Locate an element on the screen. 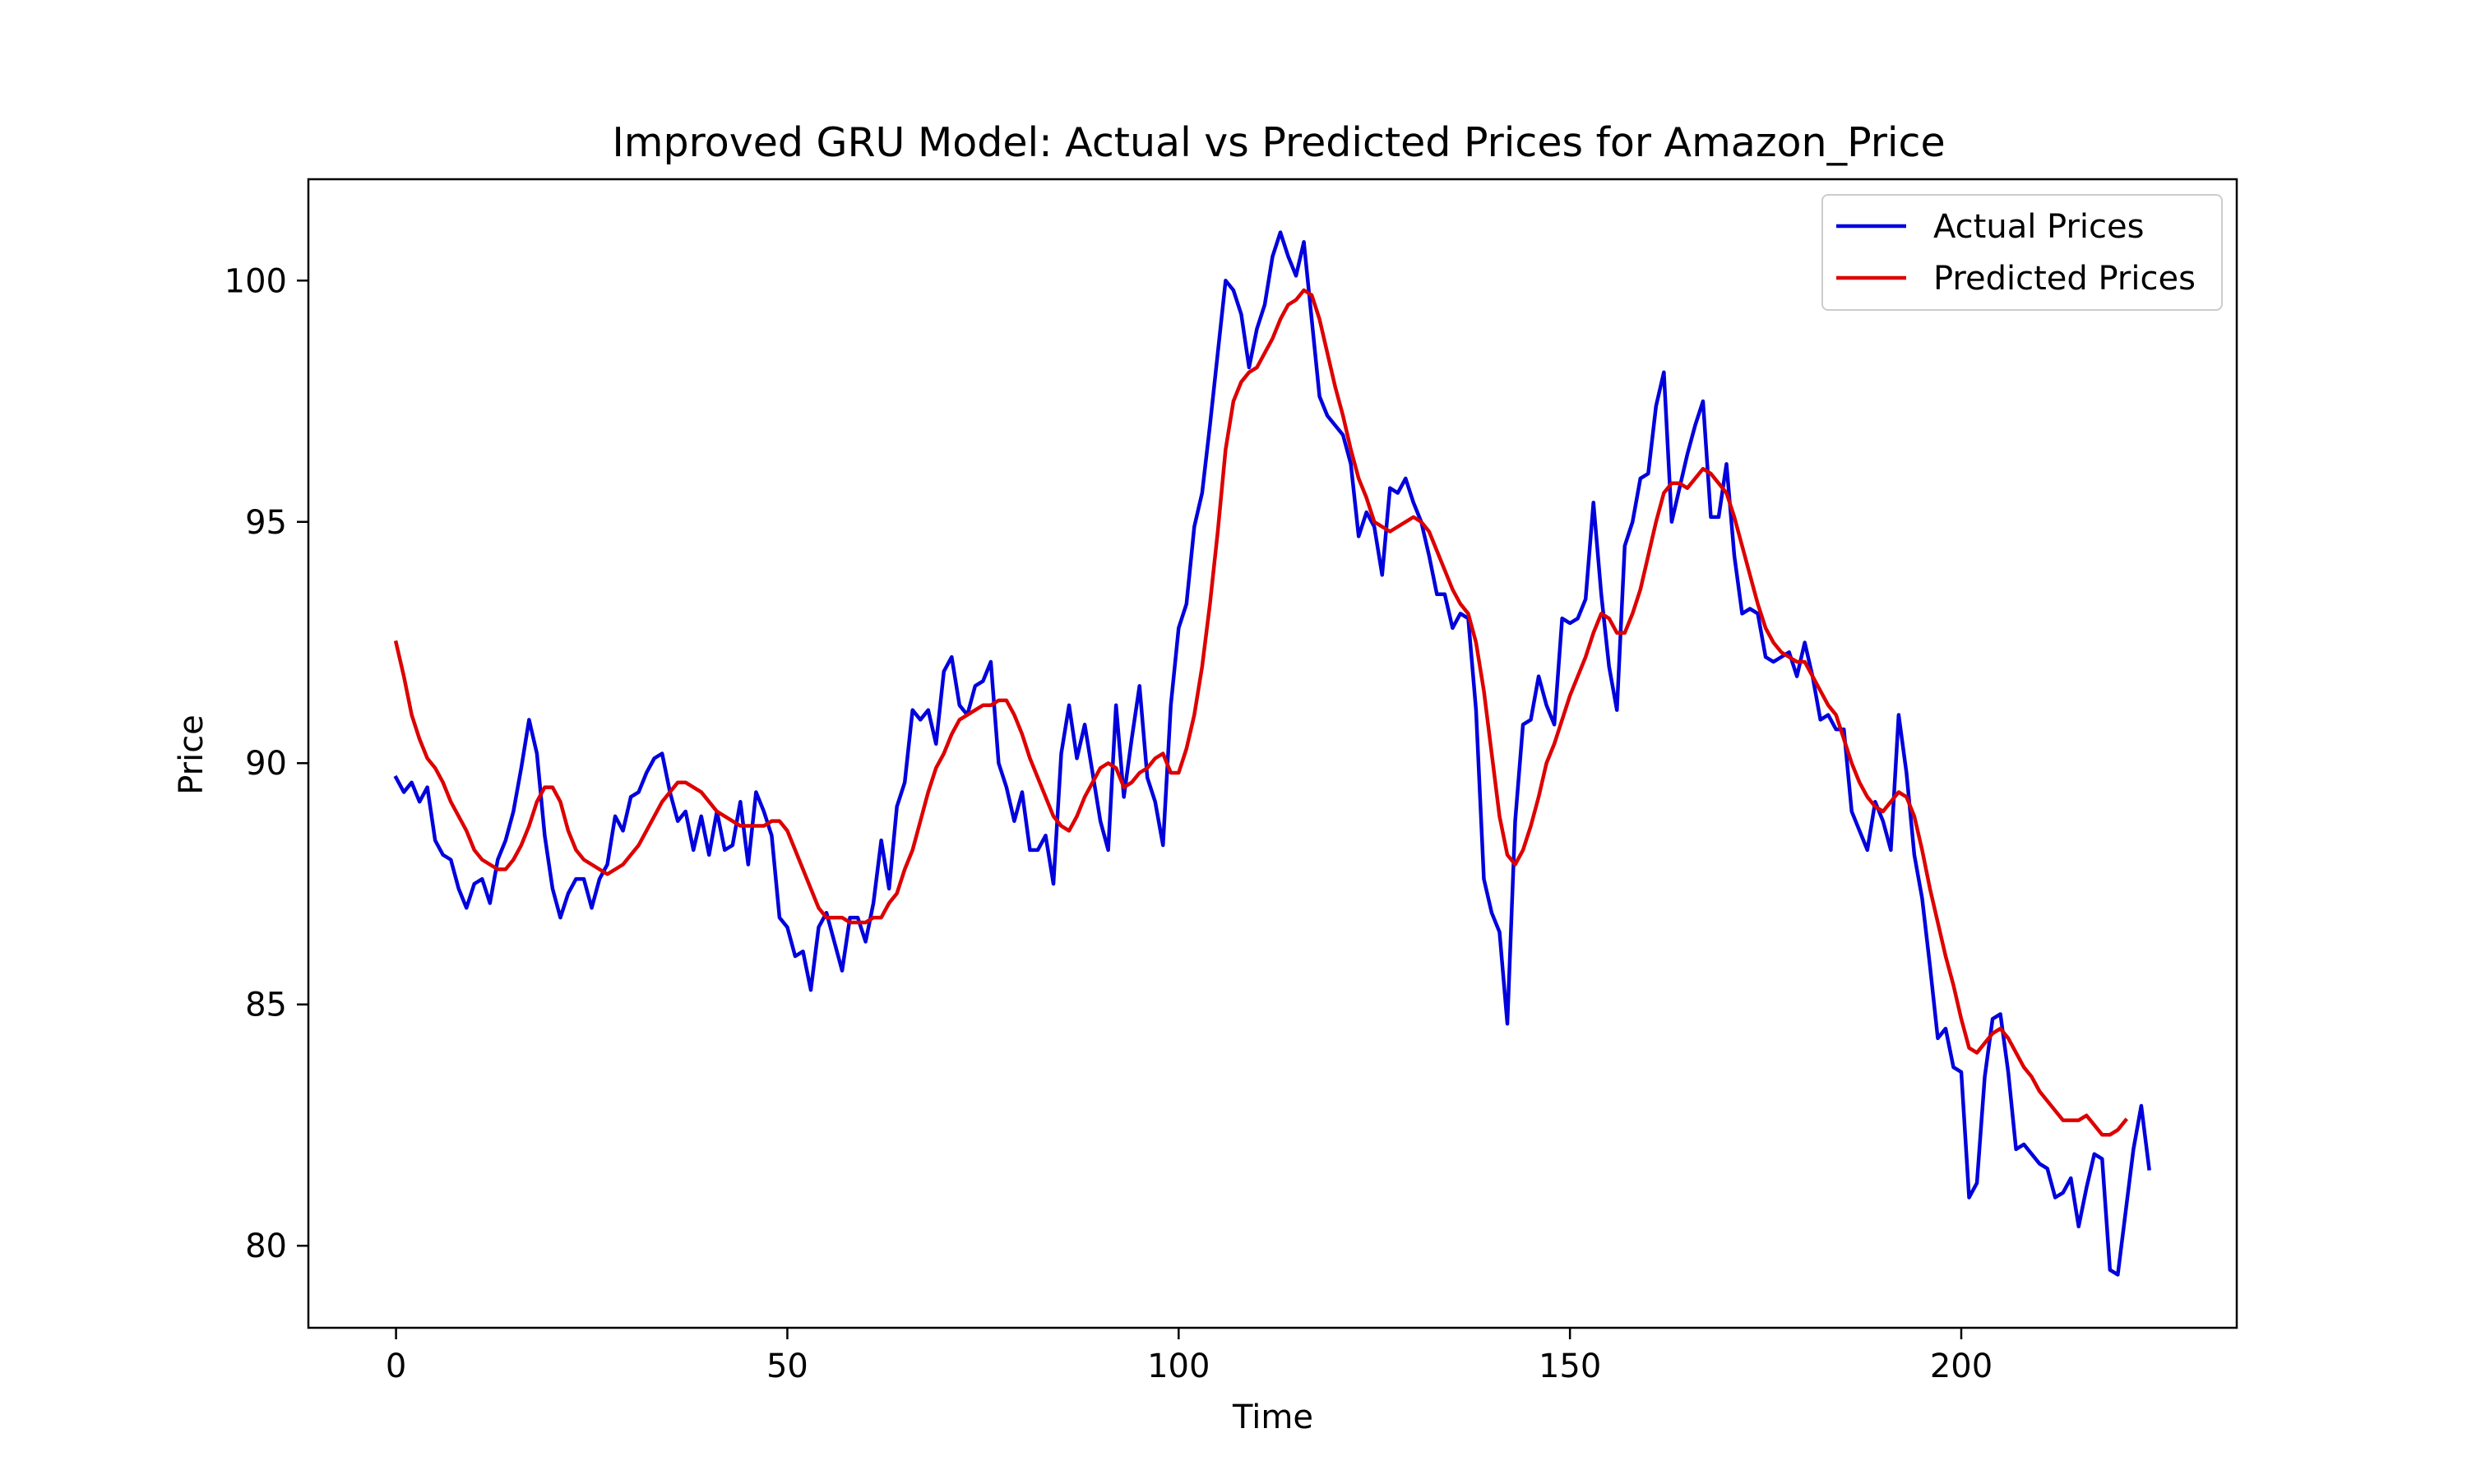 Image resolution: width=2467 pixels, height=1484 pixels. y-tick-label: 95 is located at coordinates (266, 523).